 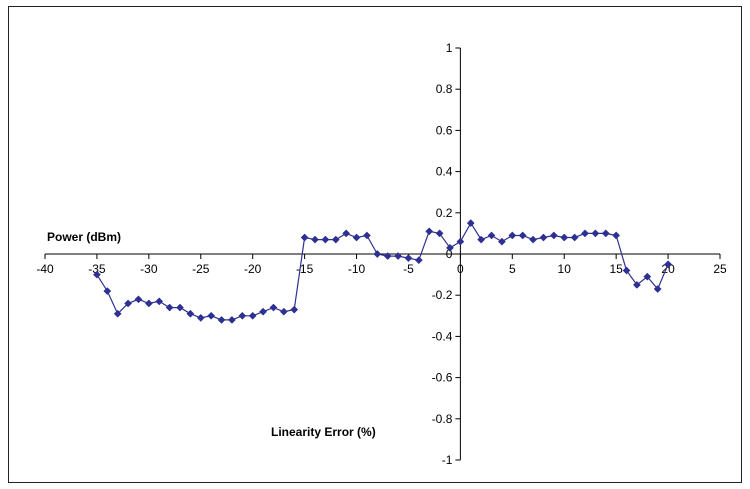 I want to click on y-tick-label: 0.6, so click(x=444, y=130).